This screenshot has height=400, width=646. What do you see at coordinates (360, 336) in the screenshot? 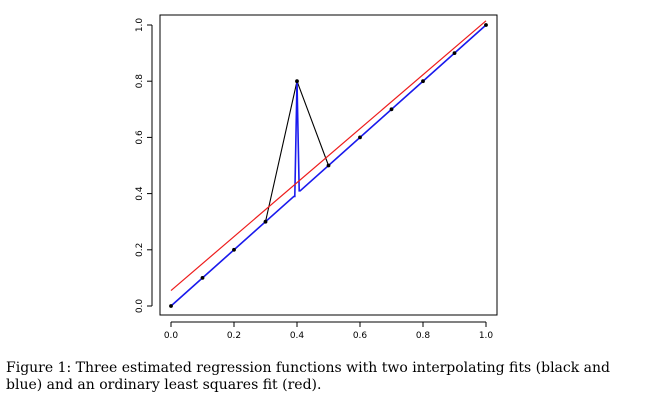
I see `x-tick-label: 0.6` at bounding box center [360, 336].